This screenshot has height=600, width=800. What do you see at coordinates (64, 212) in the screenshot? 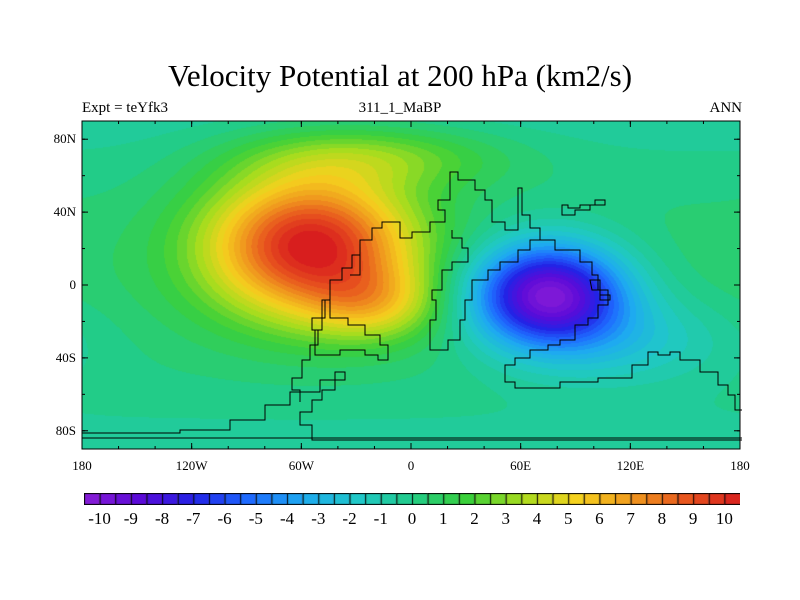
I see `y-tick-label: 40N` at bounding box center [64, 212].